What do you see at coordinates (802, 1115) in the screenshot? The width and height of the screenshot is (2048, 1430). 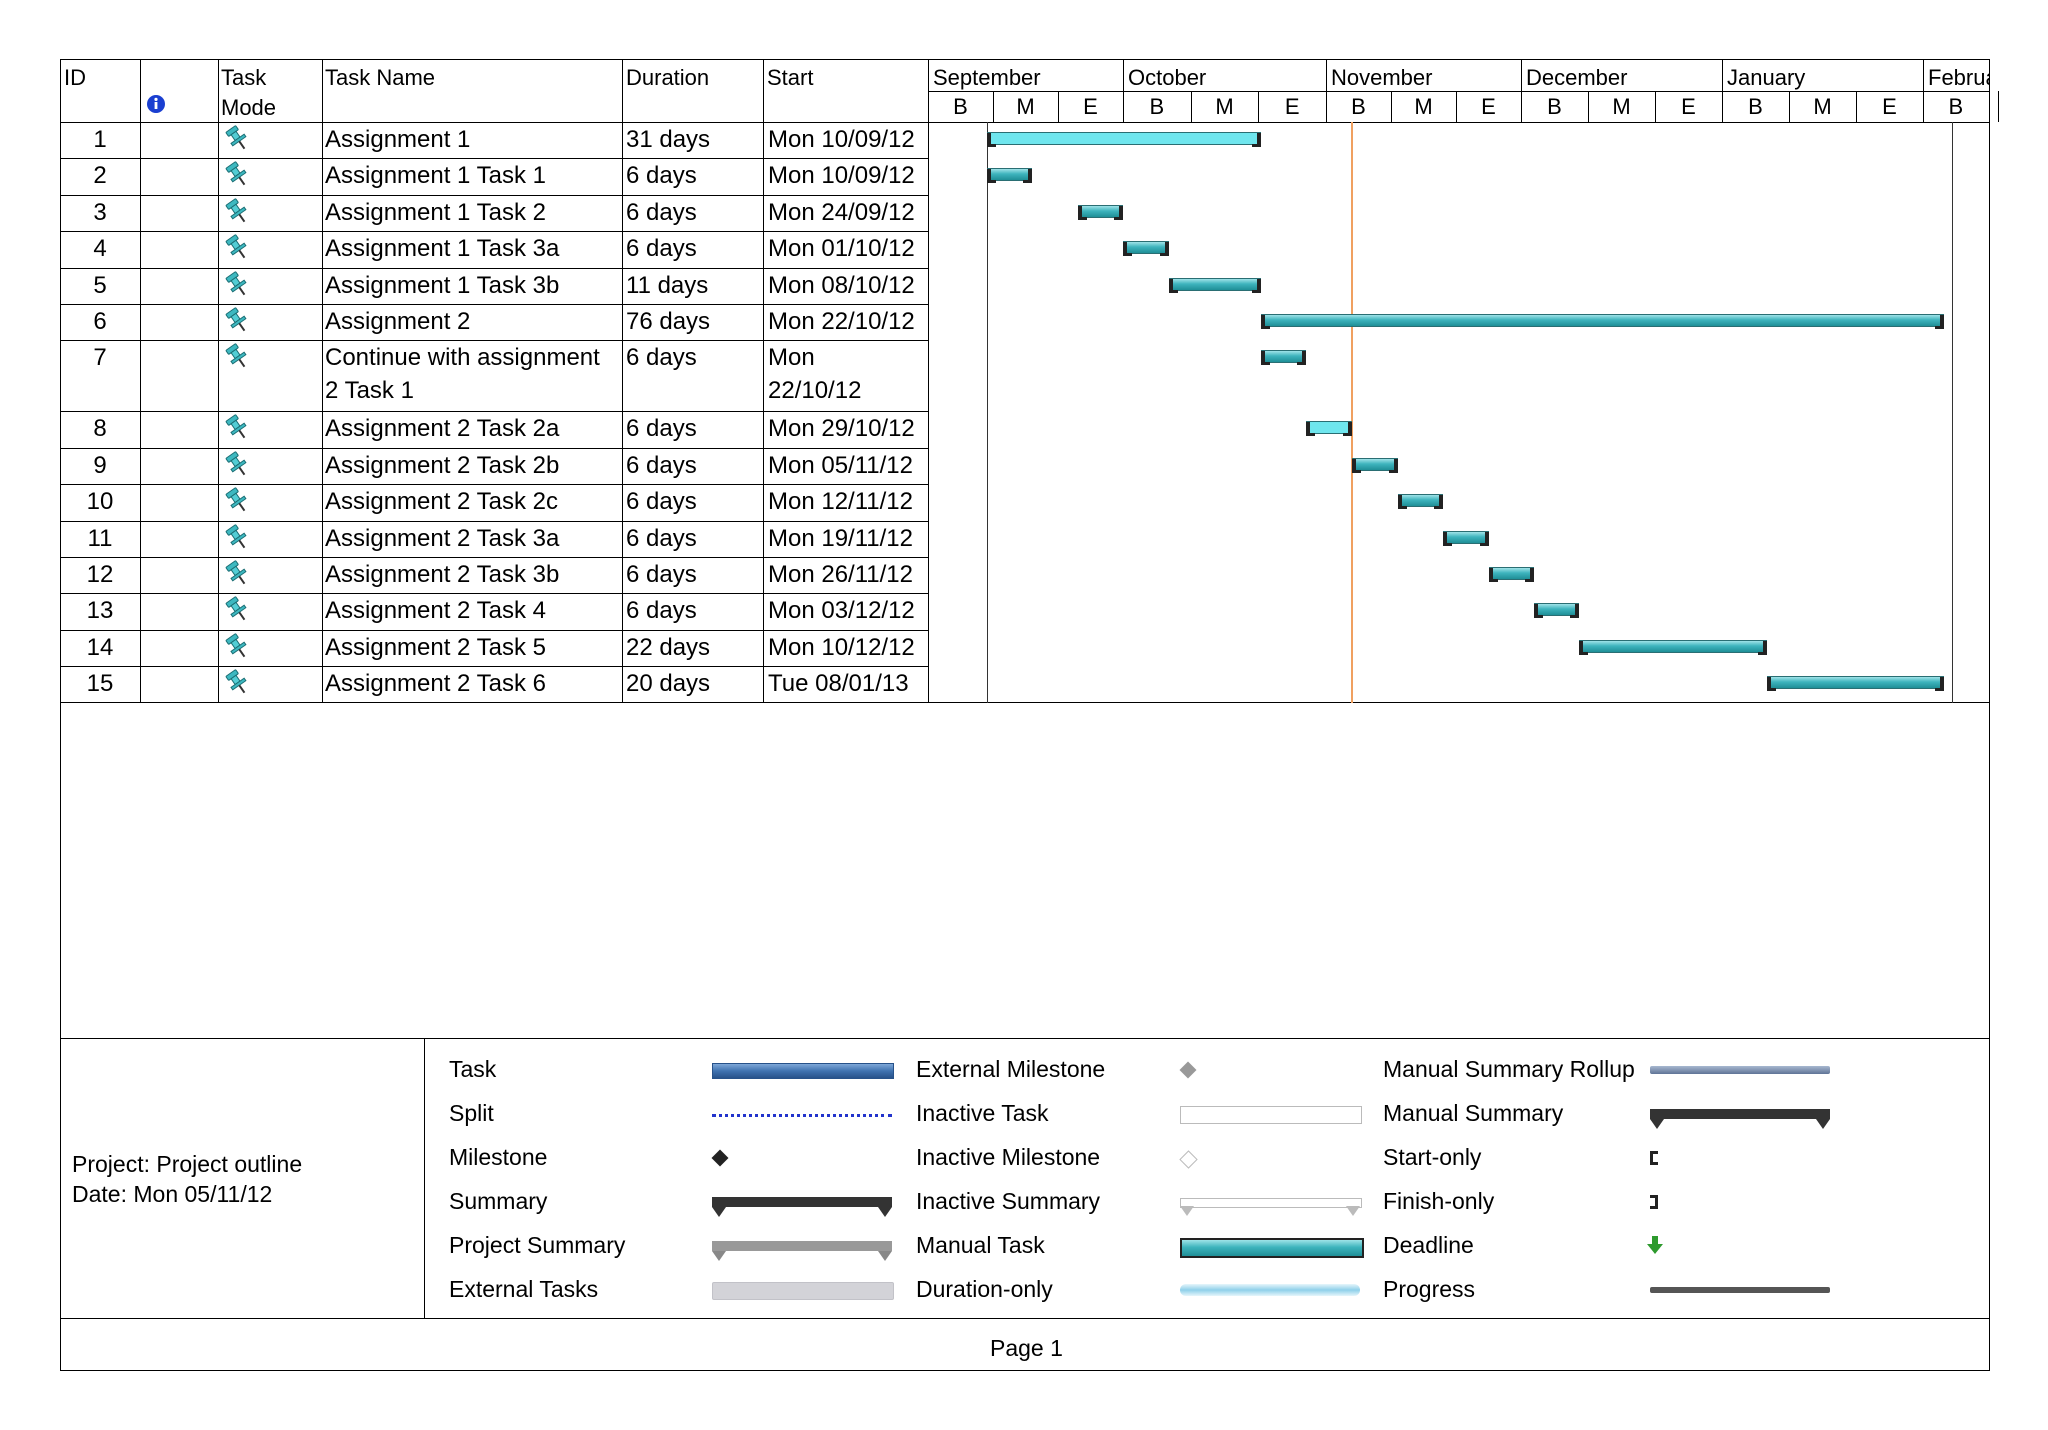 I see `split-legend-swatch` at bounding box center [802, 1115].